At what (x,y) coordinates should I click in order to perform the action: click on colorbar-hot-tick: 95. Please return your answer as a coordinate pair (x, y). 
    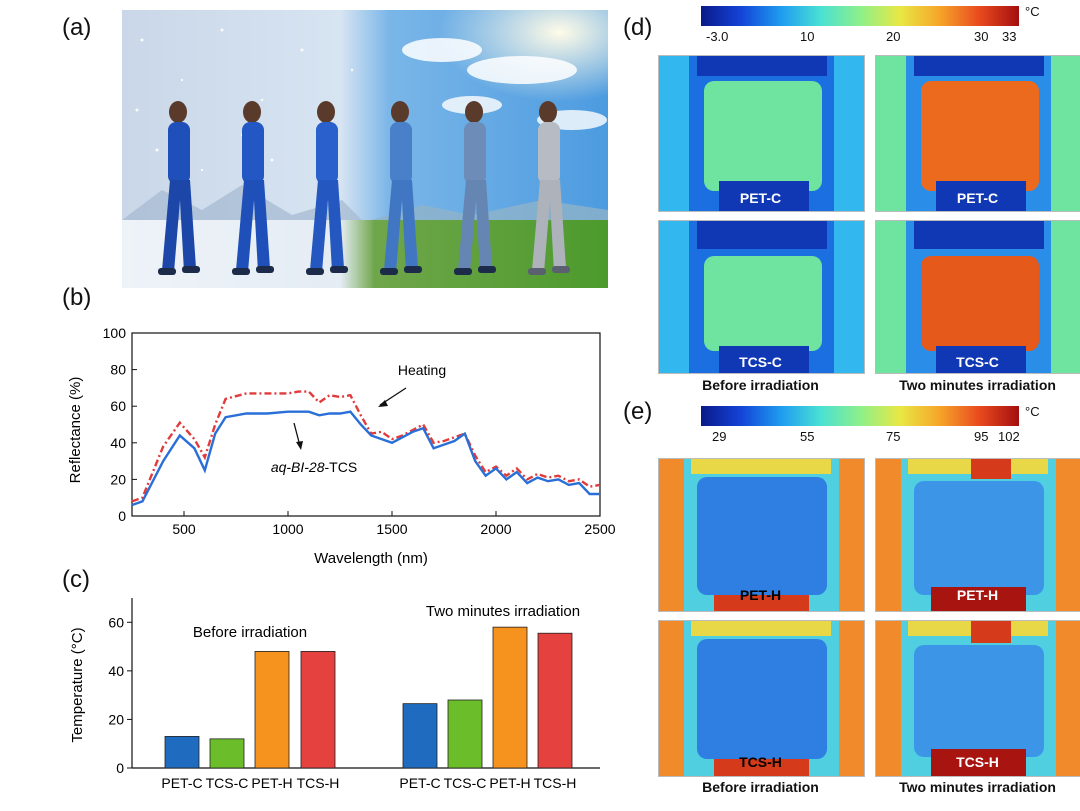
    Looking at the image, I should click on (981, 436).